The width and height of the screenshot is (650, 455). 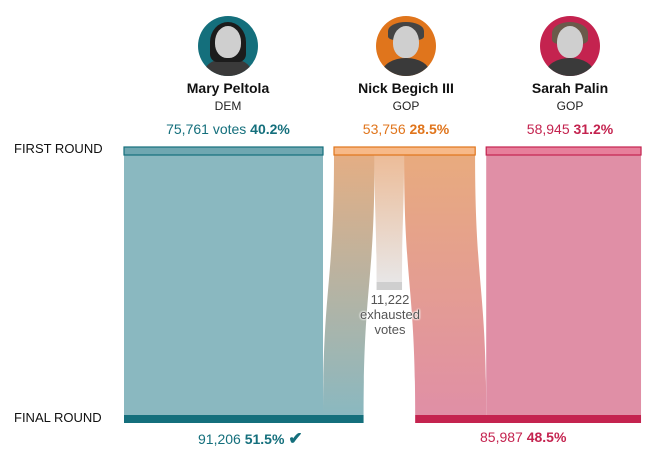 I want to click on avatar-begich, so click(x=406, y=46).